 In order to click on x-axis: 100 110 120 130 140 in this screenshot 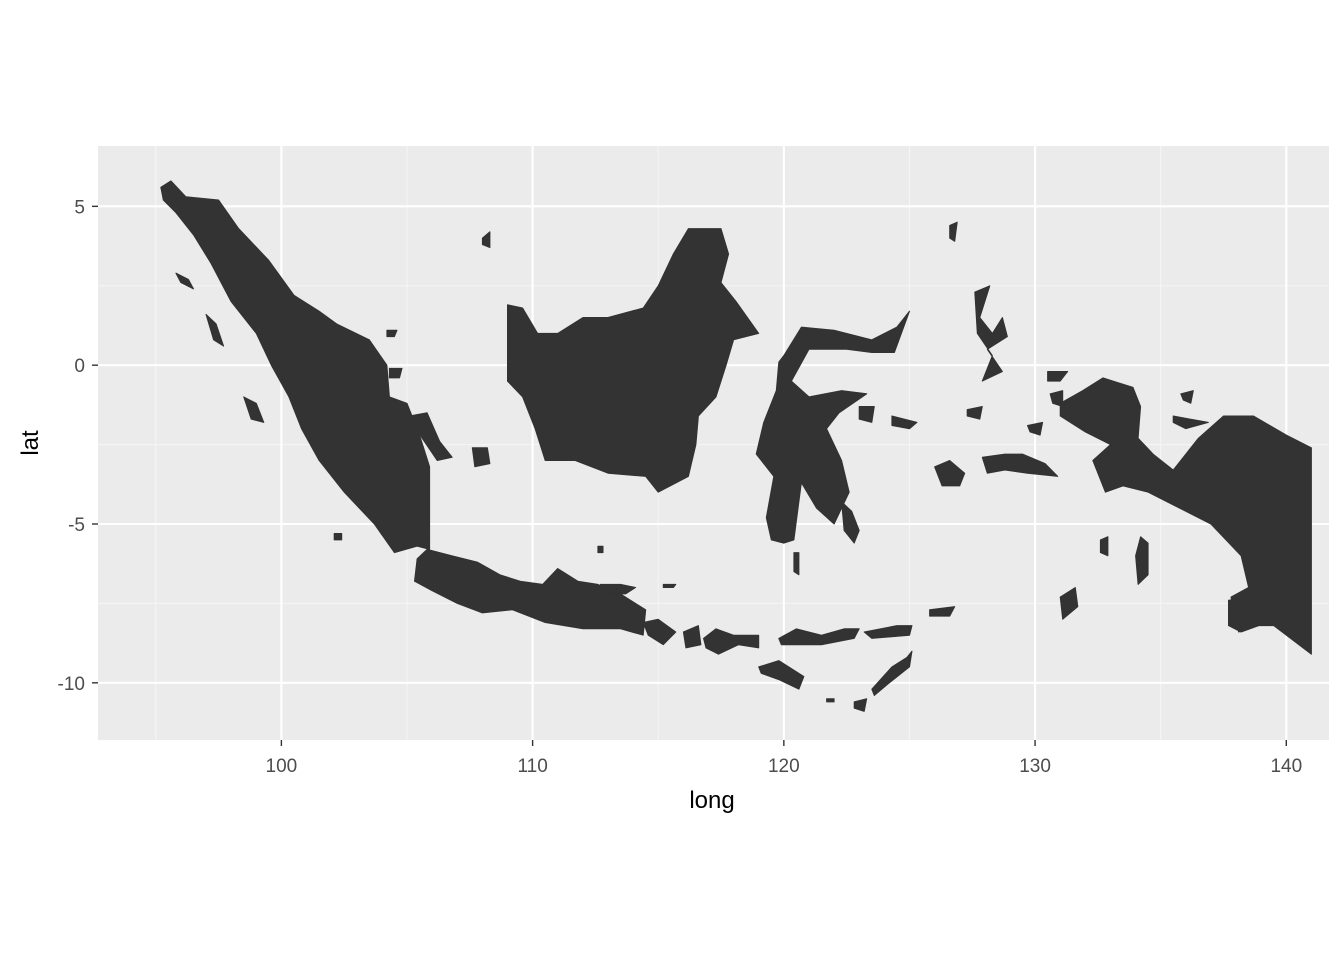, I will do `click(784, 758)`.